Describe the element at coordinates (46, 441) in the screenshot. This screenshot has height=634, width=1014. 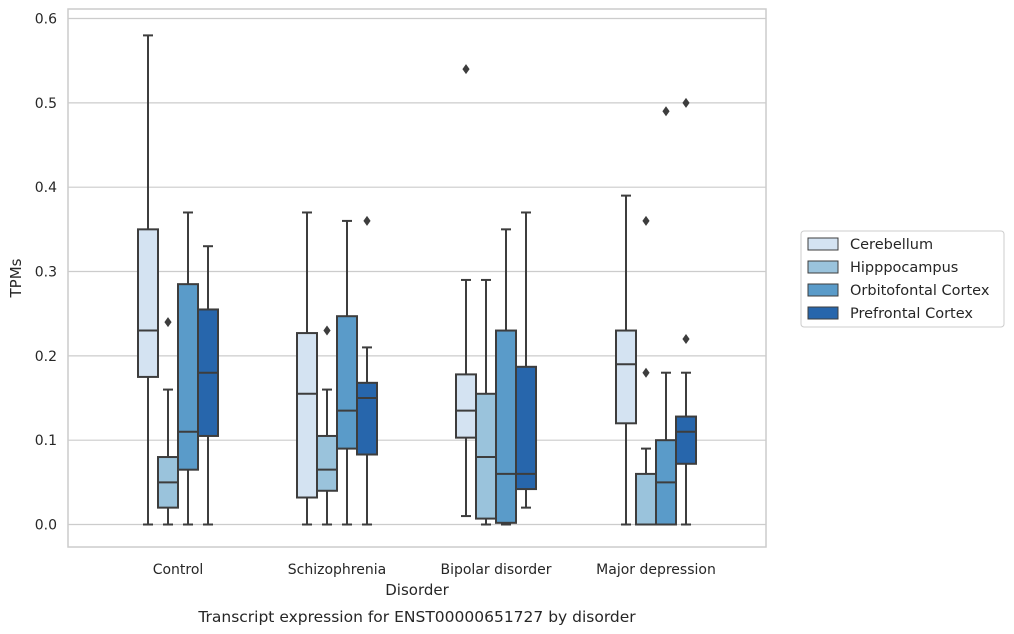
I see `y-tick-label: 0.1` at that location.